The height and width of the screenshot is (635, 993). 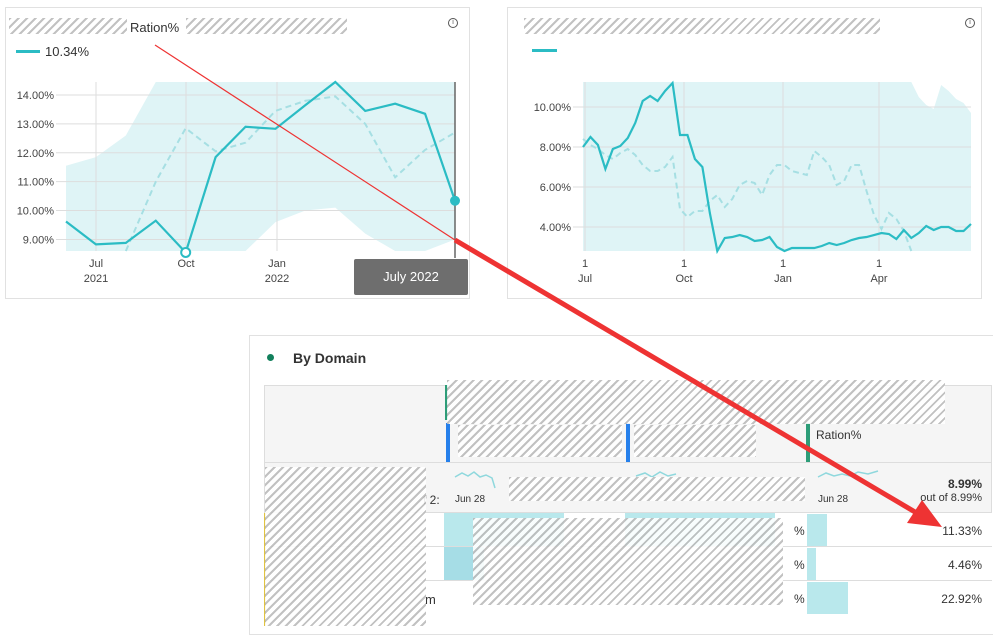 I want to click on anomaly-point, so click(x=186, y=252).